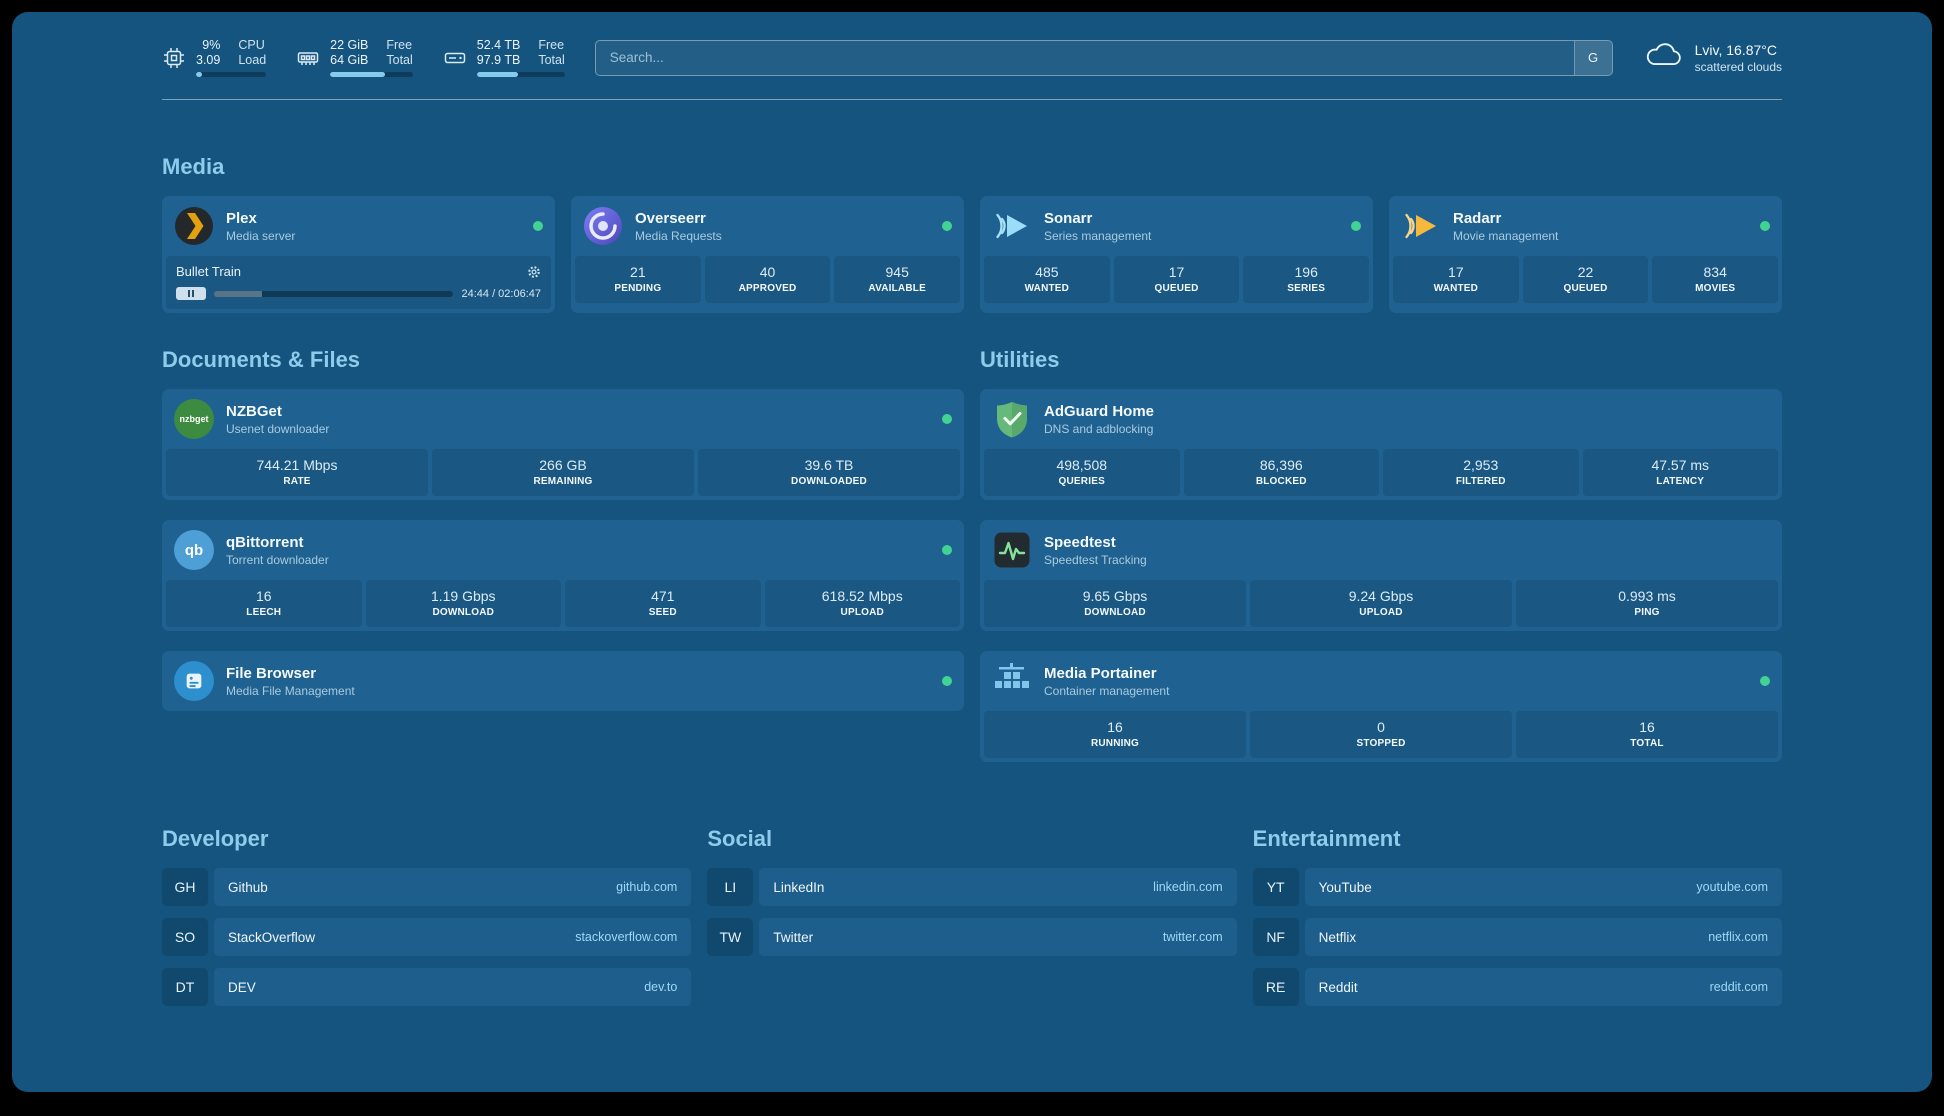  What do you see at coordinates (277, 559) in the screenshot?
I see `qbittorrent-subtitle: Torrent downloader` at bounding box center [277, 559].